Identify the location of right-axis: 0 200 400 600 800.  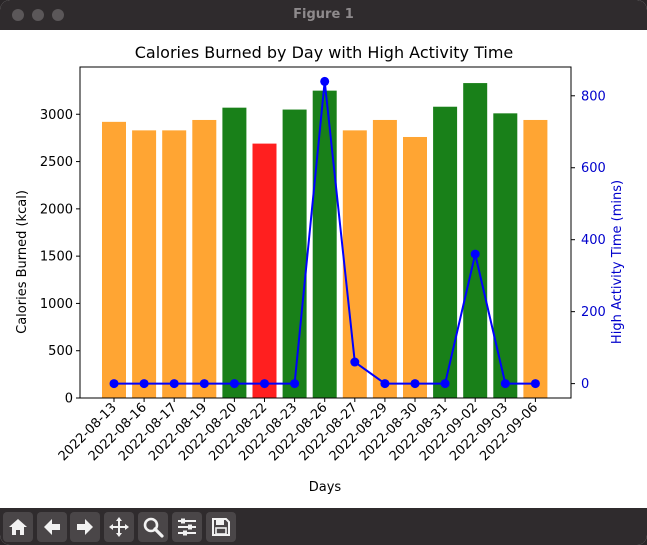
(588, 240).